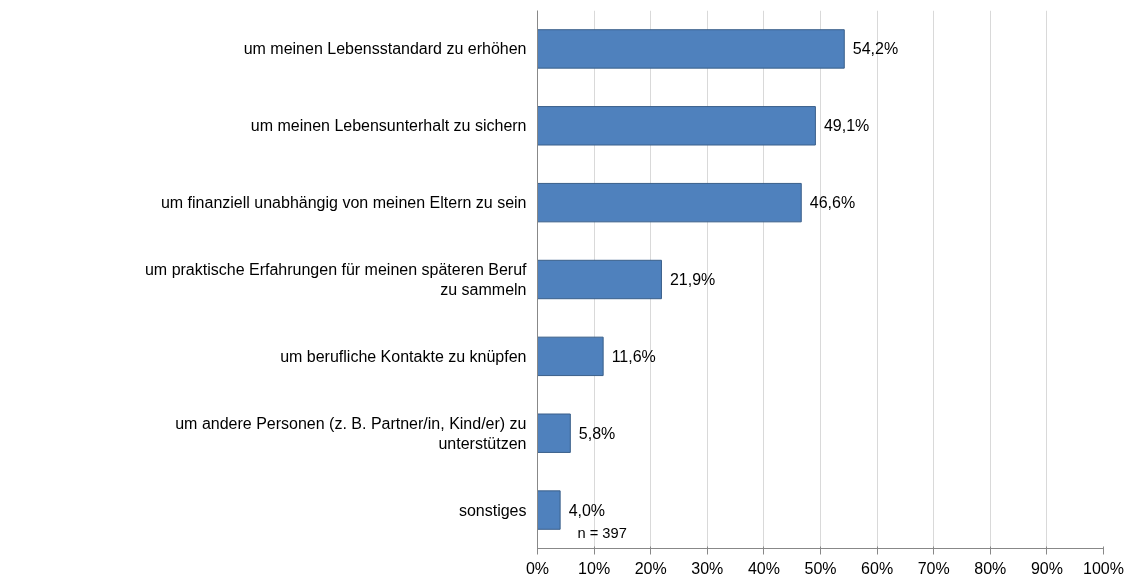 The height and width of the screenshot is (582, 1135). Describe the element at coordinates (385, 49) in the screenshot. I see `y-tick-label: um meinen Lebensstandard zu erhöhen` at that location.